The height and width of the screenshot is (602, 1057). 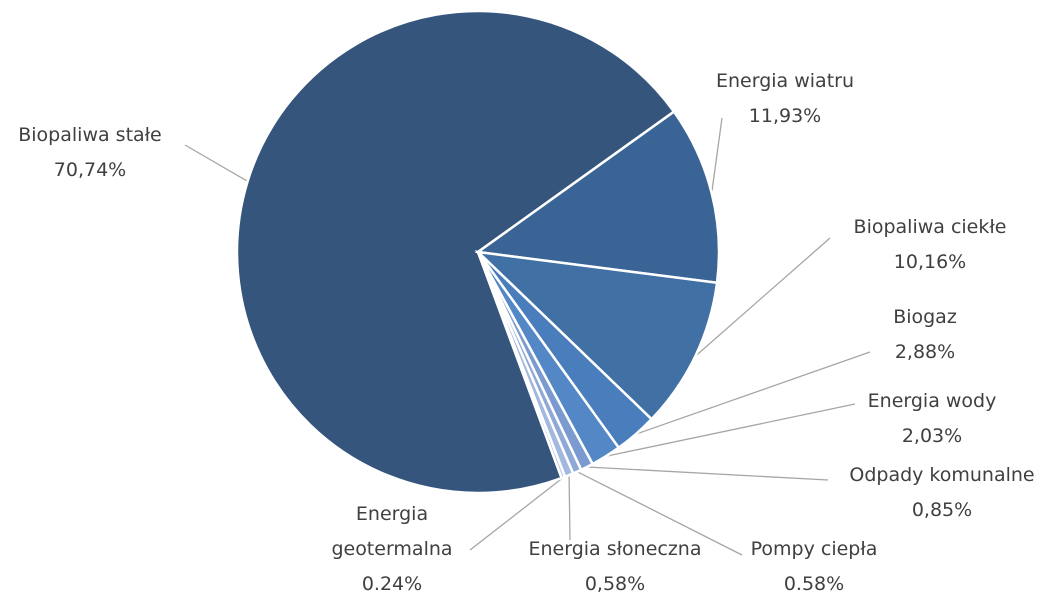 I want to click on category-label: Odpady komunalne, so click(x=942, y=475).